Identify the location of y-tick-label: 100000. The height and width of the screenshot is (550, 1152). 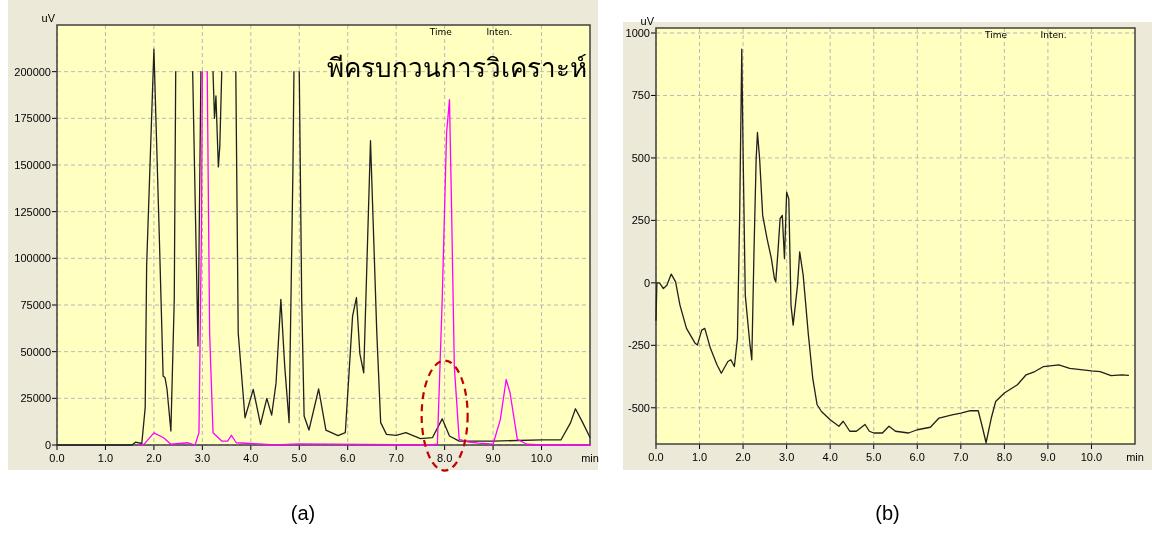
(32, 258).